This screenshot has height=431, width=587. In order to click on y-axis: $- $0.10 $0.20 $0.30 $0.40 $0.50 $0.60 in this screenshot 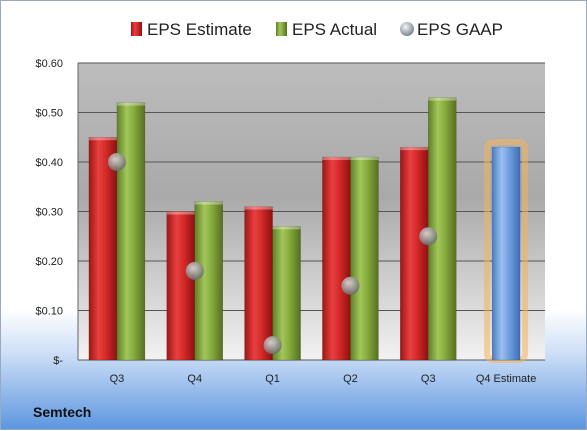, I will do `click(57, 212)`.